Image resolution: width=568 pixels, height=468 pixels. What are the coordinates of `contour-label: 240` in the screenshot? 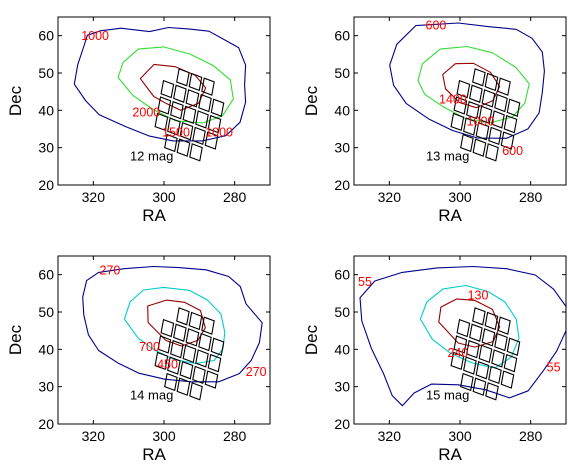 It's located at (457, 353).